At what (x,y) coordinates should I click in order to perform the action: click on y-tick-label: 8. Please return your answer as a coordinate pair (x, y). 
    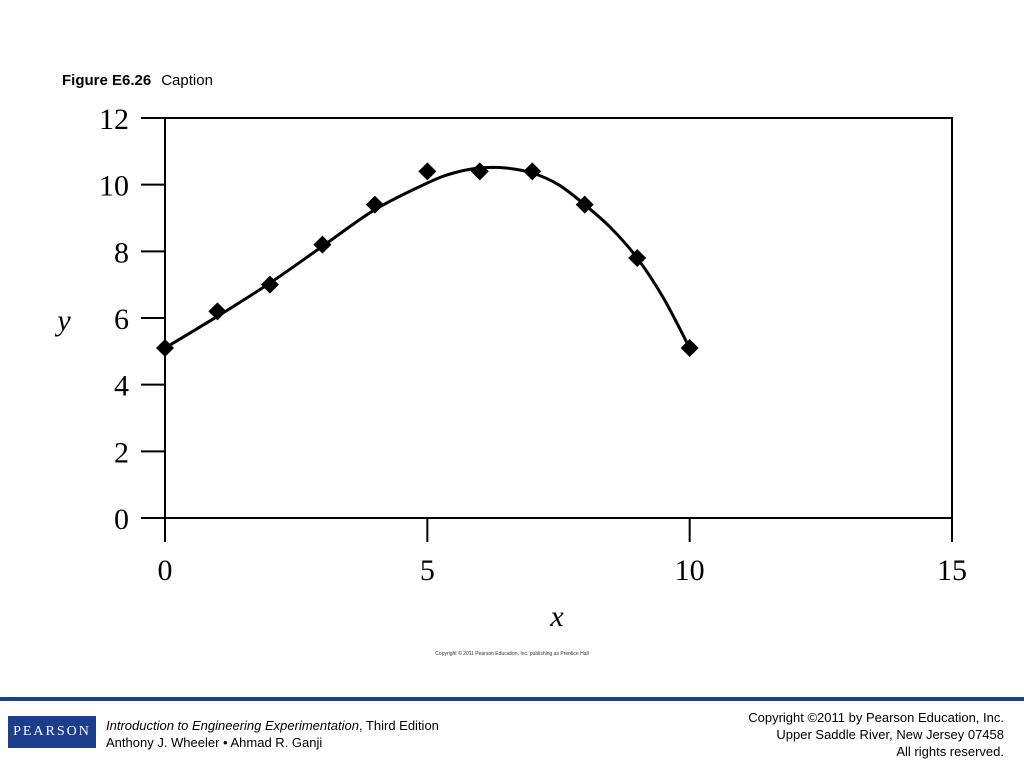
    Looking at the image, I should click on (121, 252).